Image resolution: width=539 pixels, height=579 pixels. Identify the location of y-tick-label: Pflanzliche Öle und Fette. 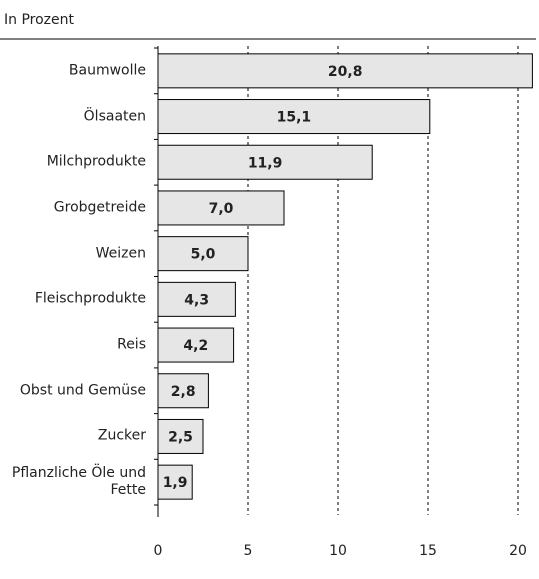
(78, 482).